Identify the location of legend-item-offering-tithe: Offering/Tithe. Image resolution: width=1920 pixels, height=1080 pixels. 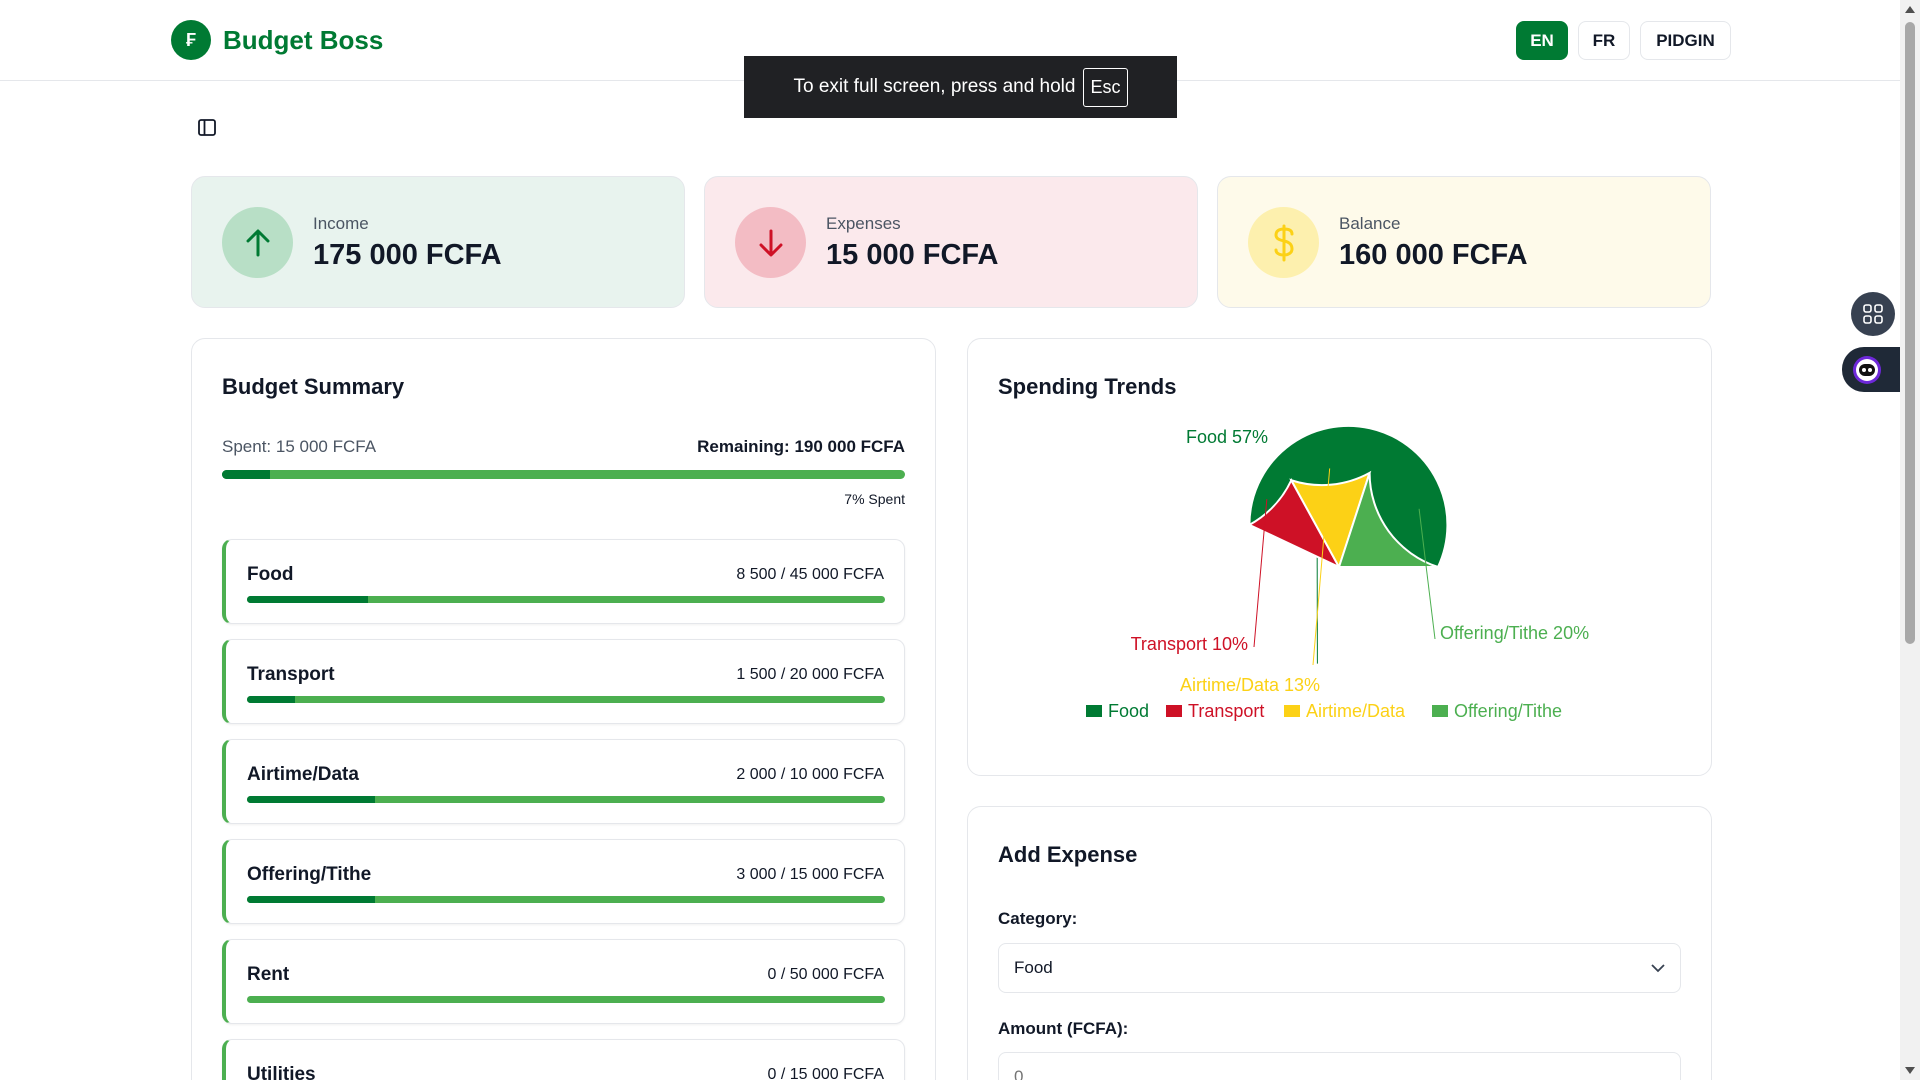
(1497, 711).